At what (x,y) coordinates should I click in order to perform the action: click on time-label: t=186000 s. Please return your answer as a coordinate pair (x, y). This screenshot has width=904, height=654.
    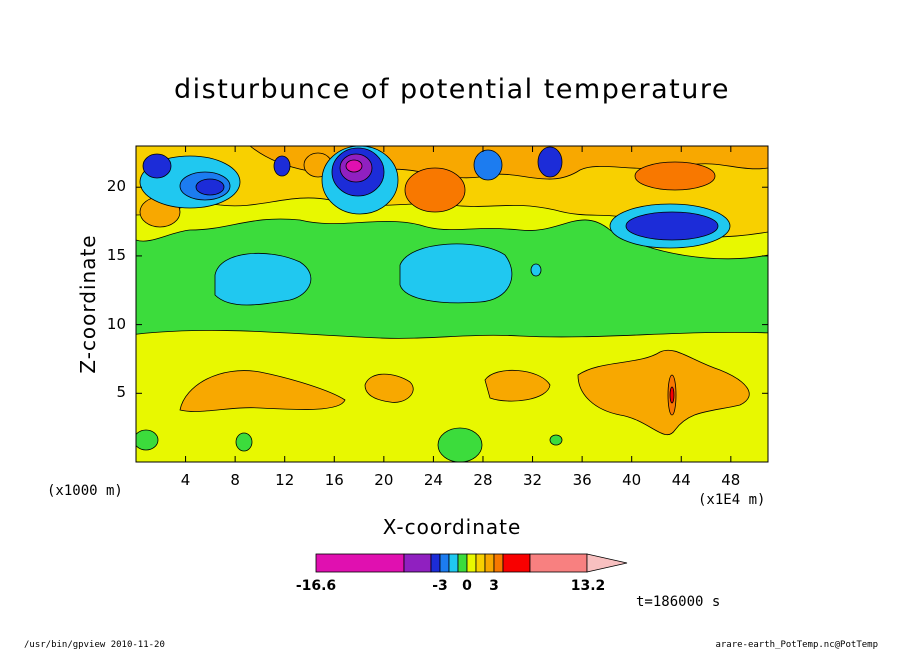
    Looking at the image, I should click on (678, 602).